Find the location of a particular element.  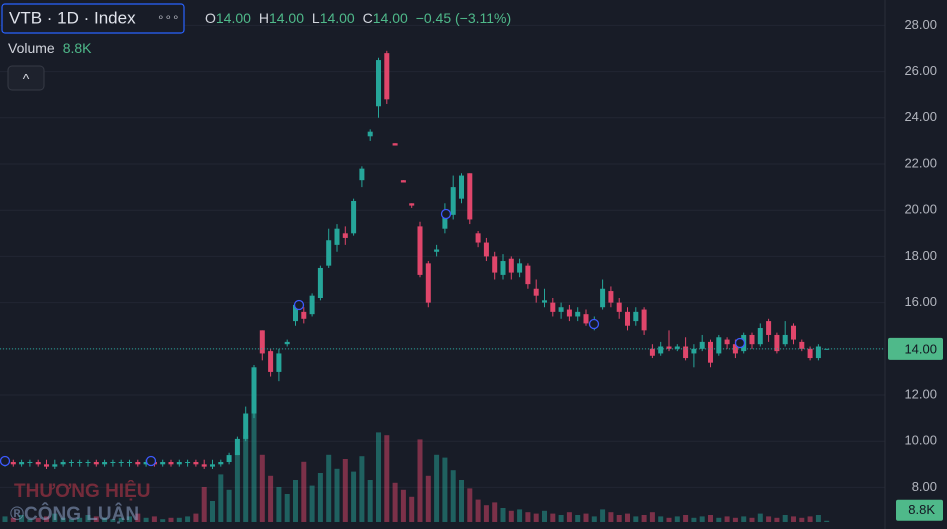

y-tick-label: 20.00 is located at coordinates (920, 209).